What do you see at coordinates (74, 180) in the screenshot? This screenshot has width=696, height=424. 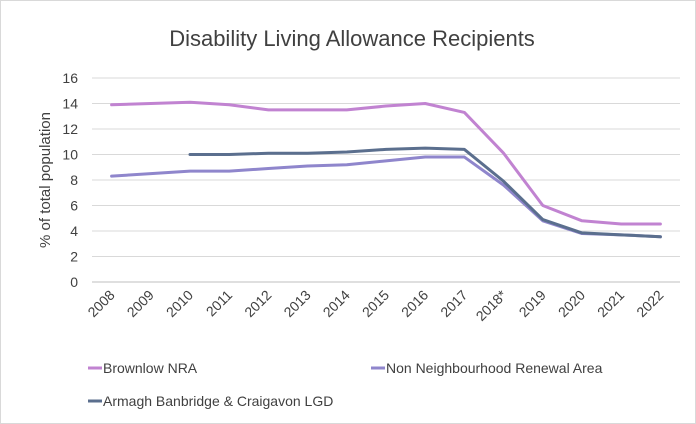 I see `y-tick-label: 8` at bounding box center [74, 180].